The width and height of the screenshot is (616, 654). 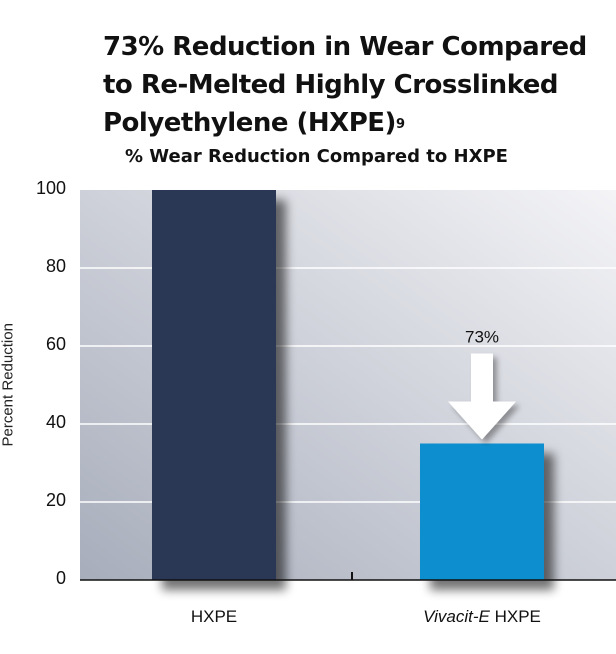 I want to click on x-tick-label-part: Vivacit-E, so click(x=456, y=616).